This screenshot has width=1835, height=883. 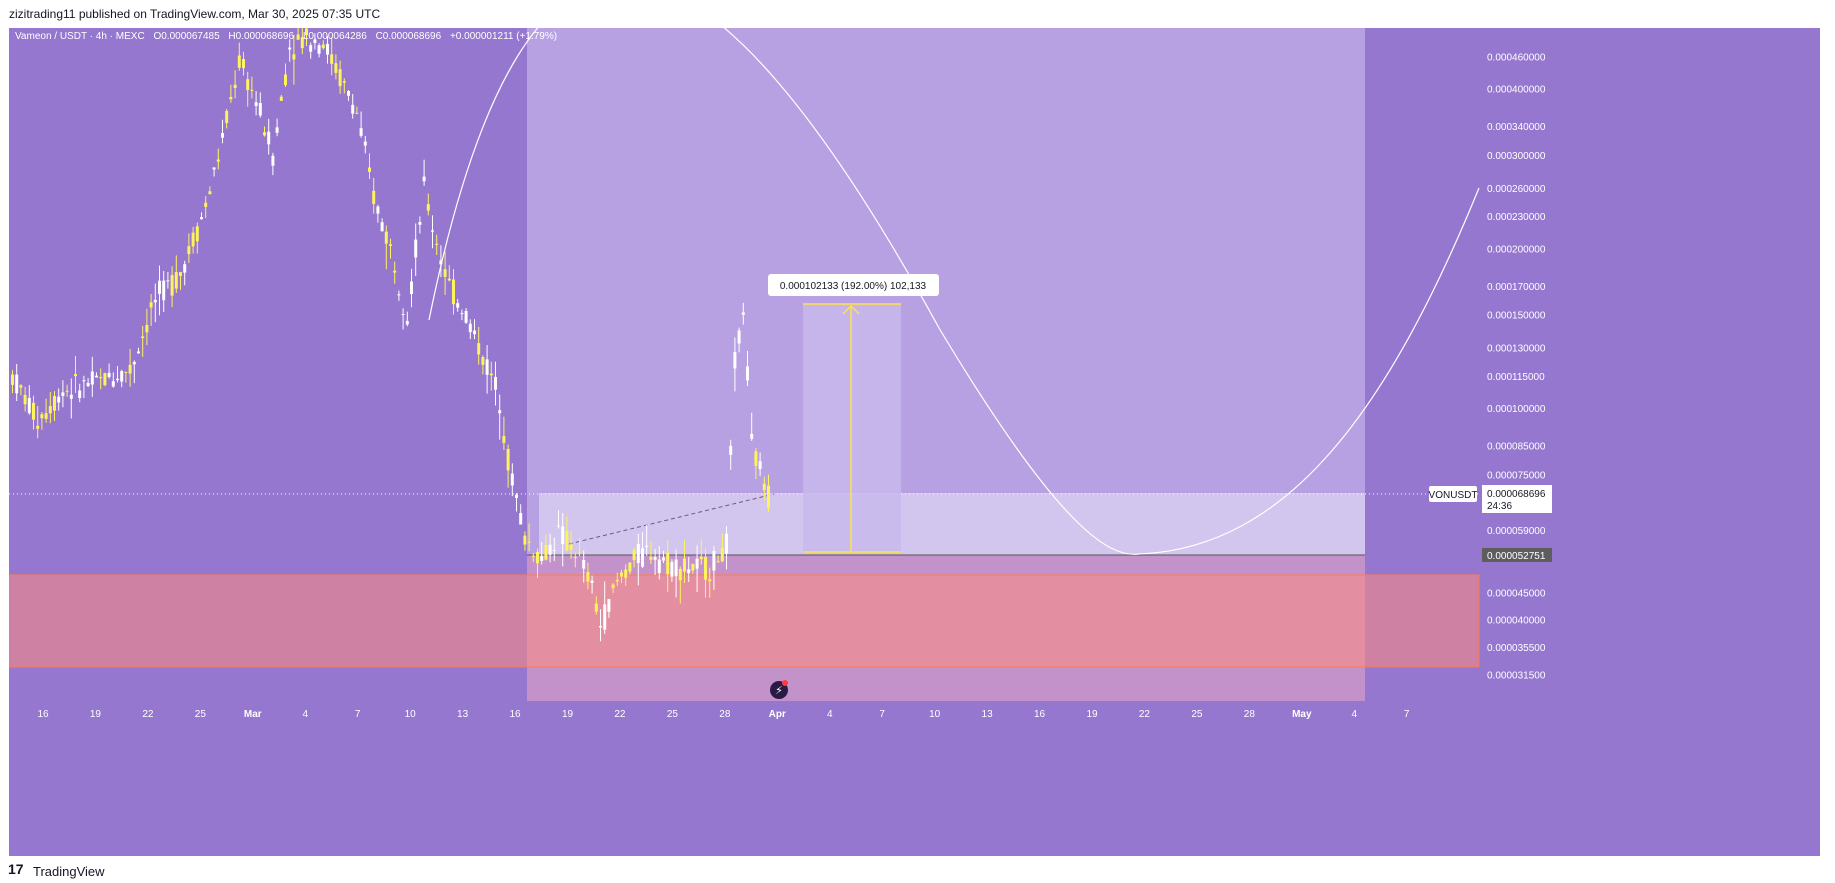 I want to click on measure-label-box, so click(x=853, y=285).